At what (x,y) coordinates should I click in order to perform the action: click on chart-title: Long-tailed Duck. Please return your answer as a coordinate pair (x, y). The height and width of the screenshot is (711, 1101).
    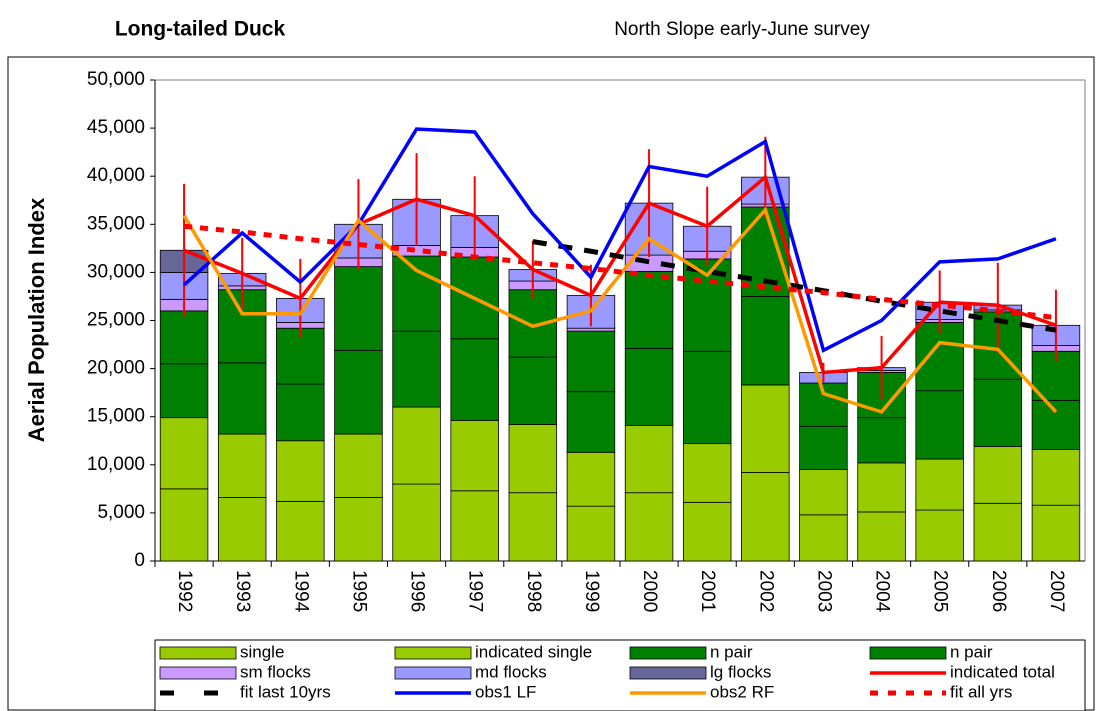
    Looking at the image, I should click on (200, 29).